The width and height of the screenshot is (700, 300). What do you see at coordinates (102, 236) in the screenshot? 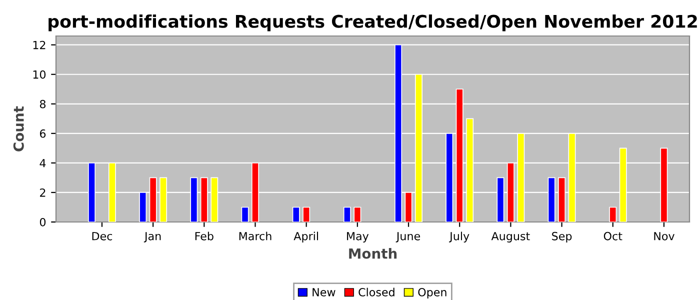
I see `x-tick-label: Dec` at bounding box center [102, 236].